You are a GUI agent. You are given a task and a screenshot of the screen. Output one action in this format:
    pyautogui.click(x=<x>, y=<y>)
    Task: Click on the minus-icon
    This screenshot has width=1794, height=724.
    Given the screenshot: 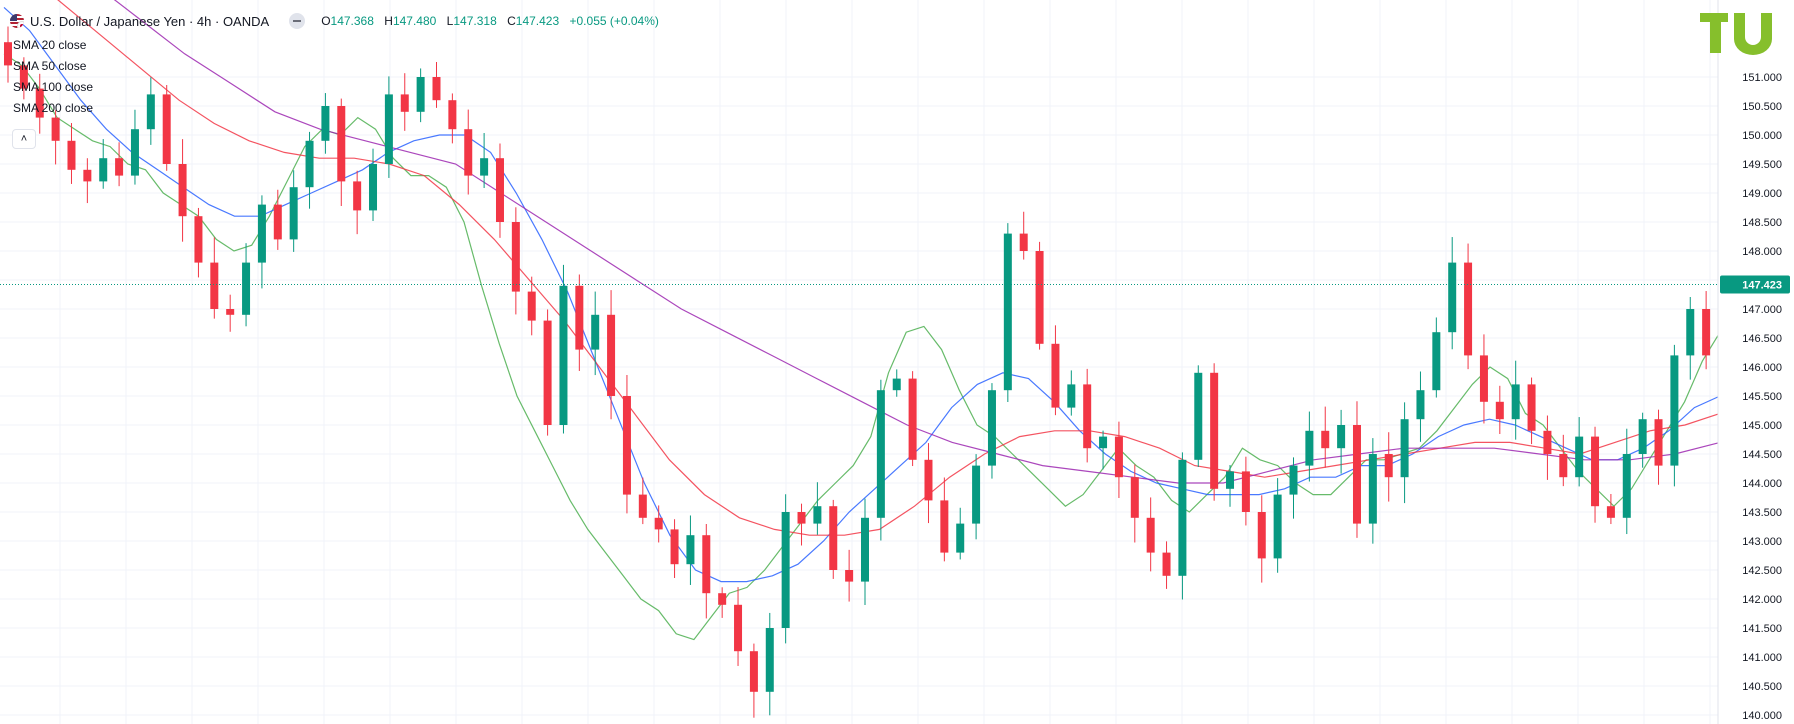 What is the action you would take?
    pyautogui.click(x=297, y=21)
    